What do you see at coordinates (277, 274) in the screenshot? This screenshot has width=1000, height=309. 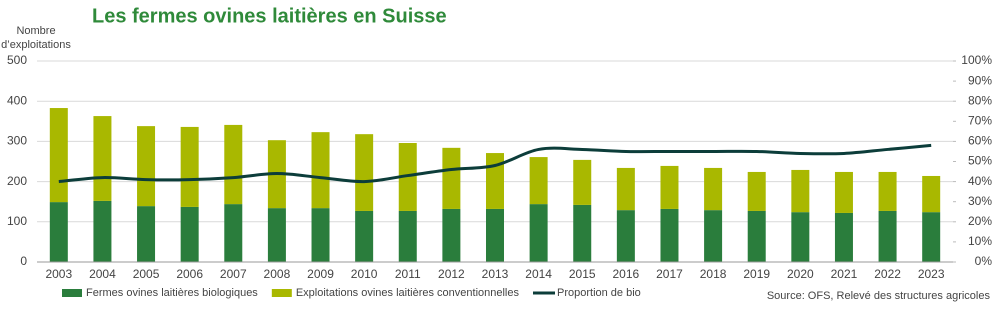 I see `x-tick-label: 2008` at bounding box center [277, 274].